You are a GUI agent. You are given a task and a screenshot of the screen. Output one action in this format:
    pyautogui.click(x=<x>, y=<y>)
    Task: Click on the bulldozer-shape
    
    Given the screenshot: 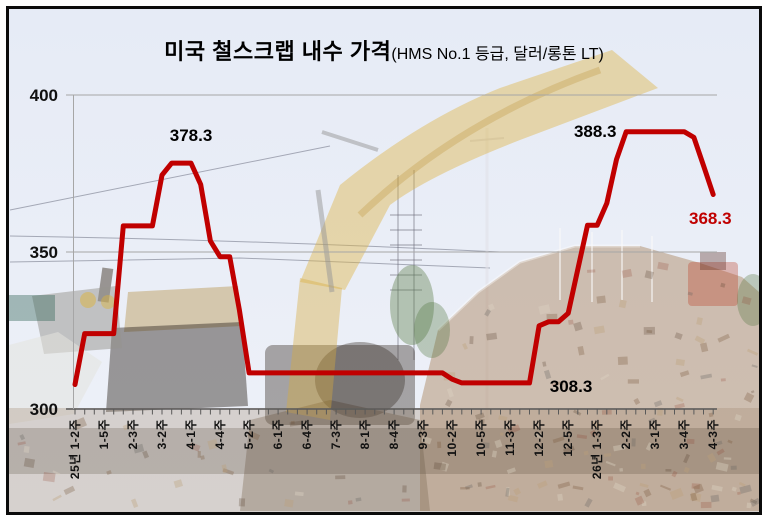 What is the action you would take?
    pyautogui.click(x=140, y=339)
    